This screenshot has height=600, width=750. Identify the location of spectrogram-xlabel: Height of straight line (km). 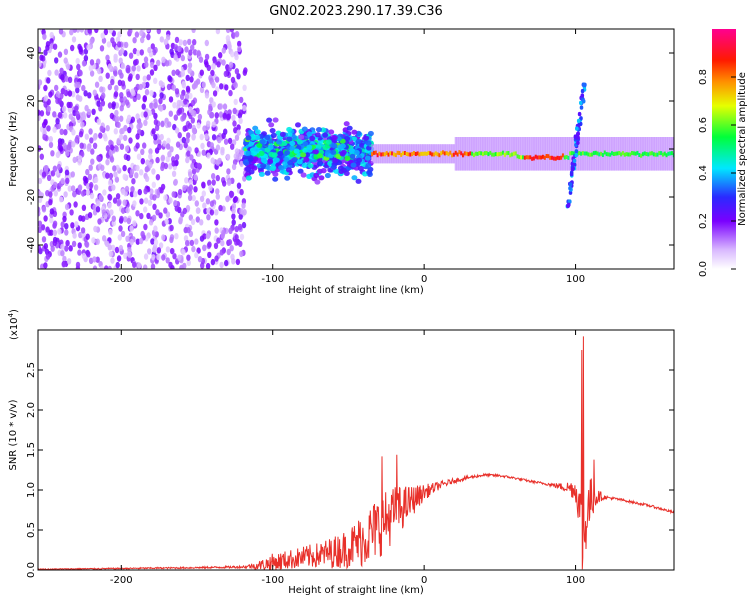
(356, 290).